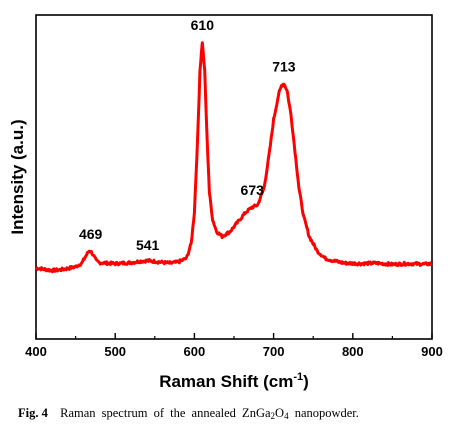 The width and height of the screenshot is (457, 437). I want to click on x-tick-label: 400, so click(36, 351).